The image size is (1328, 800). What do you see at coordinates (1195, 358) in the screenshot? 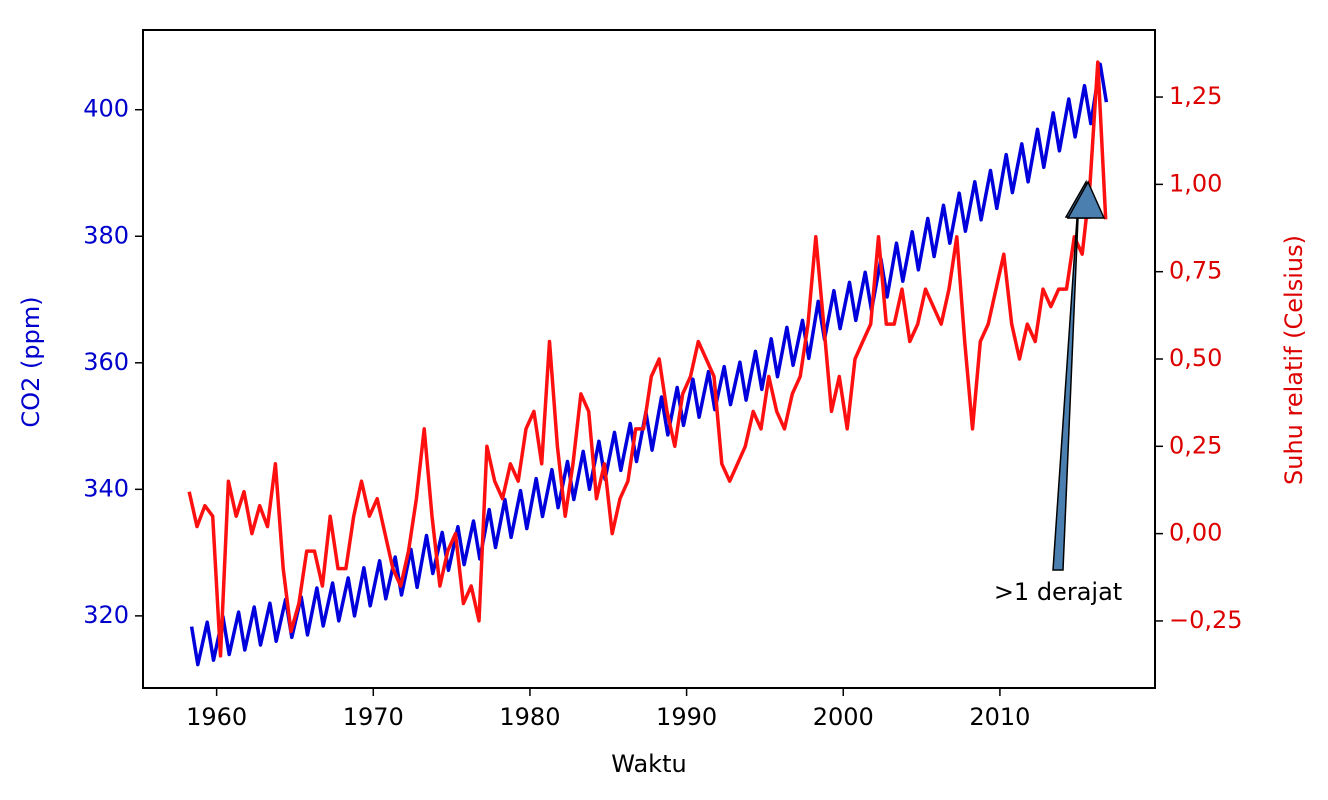
I see `y2-tick-label: 0,50` at bounding box center [1195, 358].